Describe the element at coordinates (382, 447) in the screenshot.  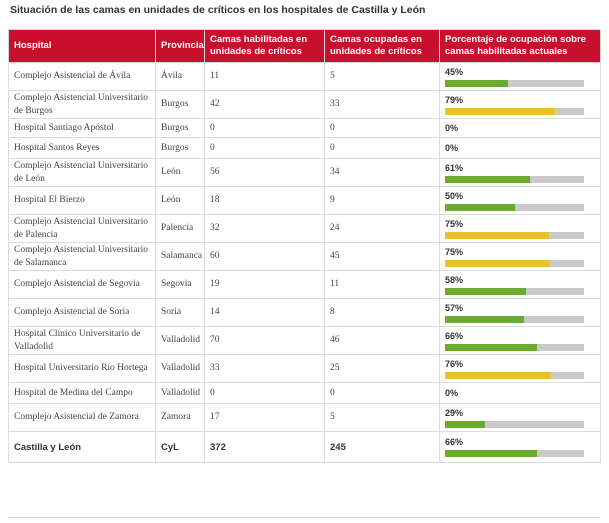
I see `total-ocupadas-cell: 245` at that location.